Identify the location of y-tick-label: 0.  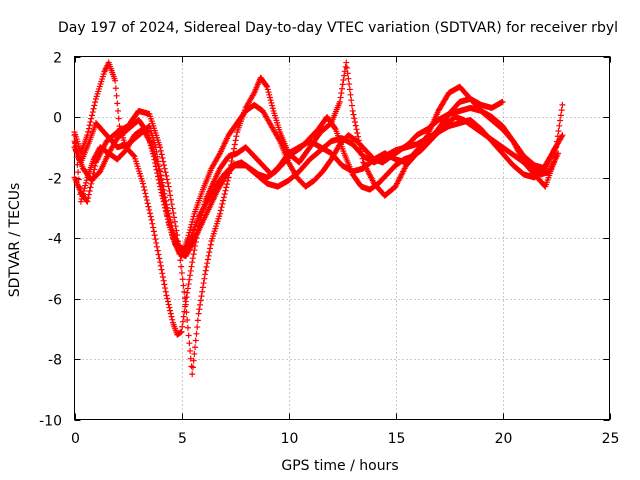
(57, 119).